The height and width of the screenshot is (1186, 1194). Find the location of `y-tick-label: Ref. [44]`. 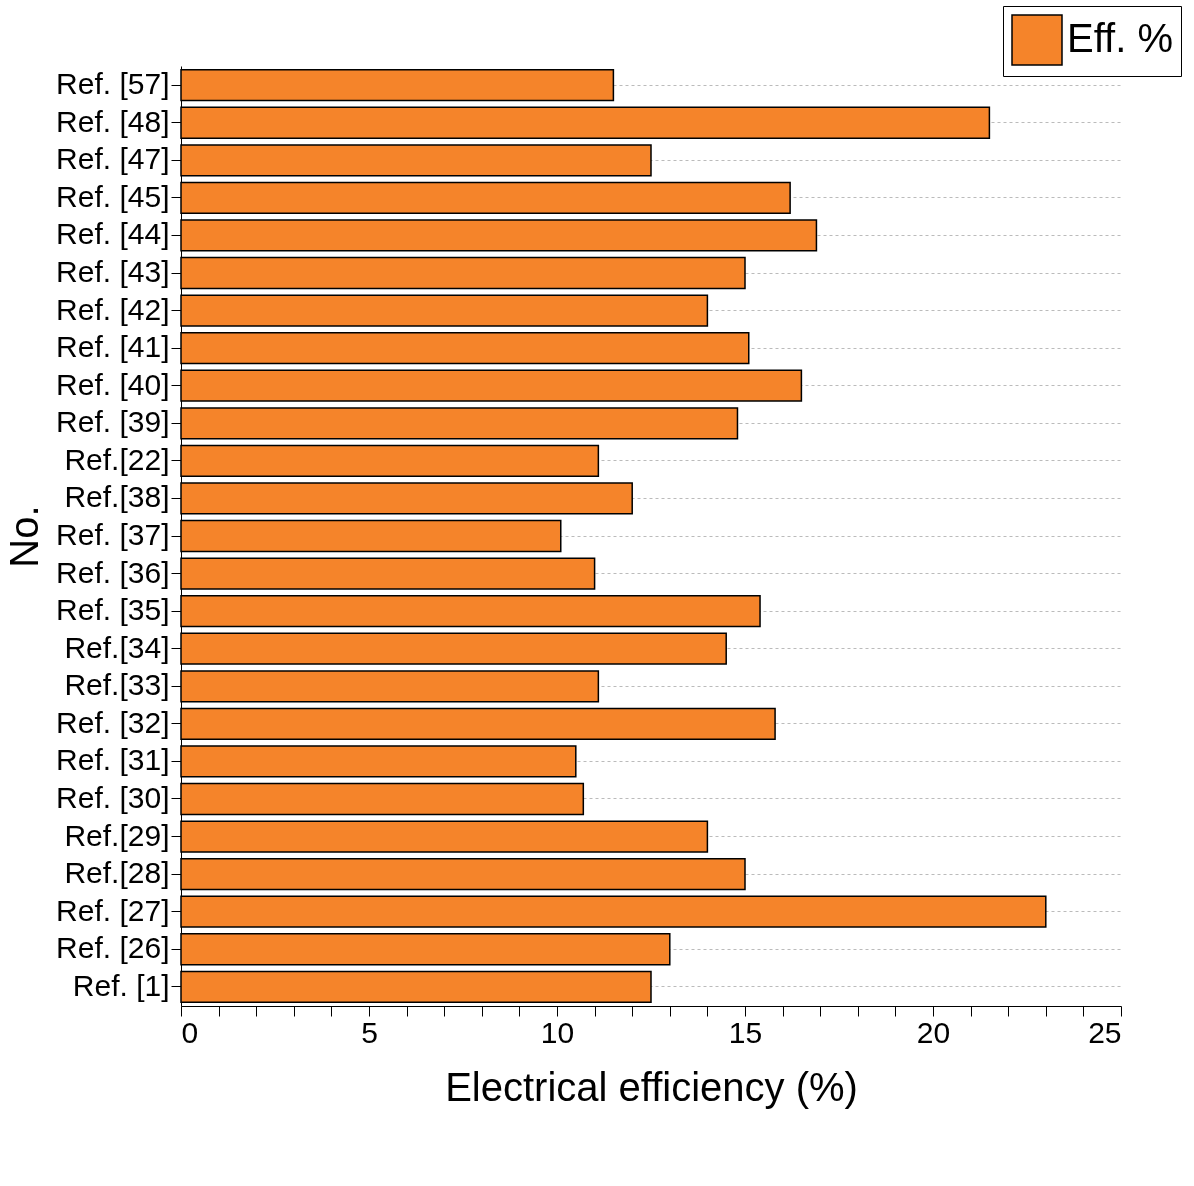

y-tick-label: Ref. [44] is located at coordinates (113, 234).